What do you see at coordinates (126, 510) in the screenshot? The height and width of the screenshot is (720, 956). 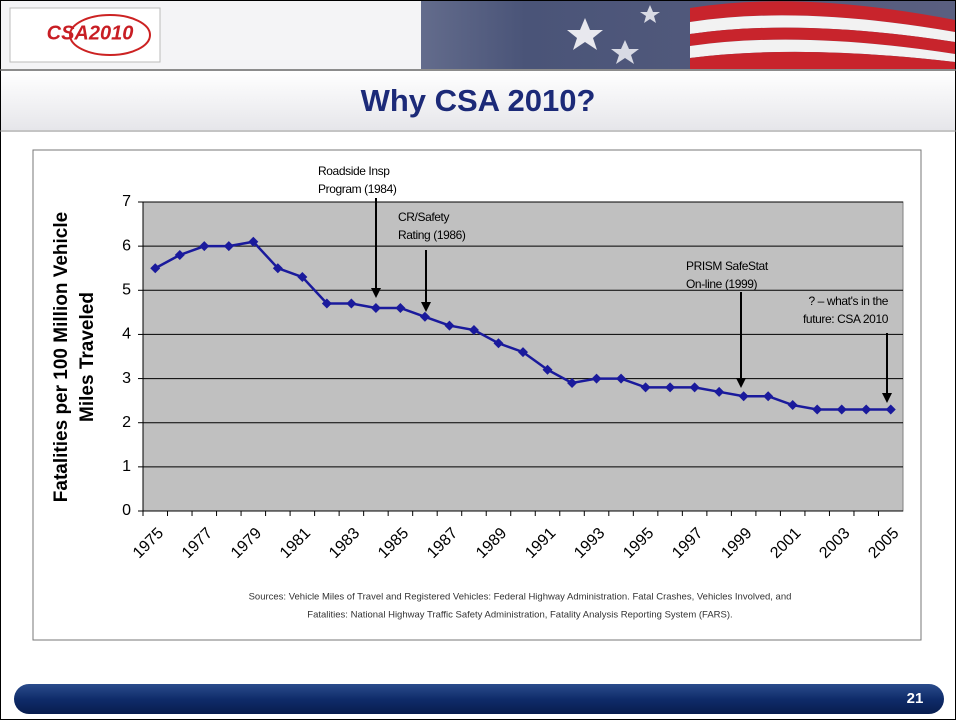 I see `y-tick-label: 0` at bounding box center [126, 510].